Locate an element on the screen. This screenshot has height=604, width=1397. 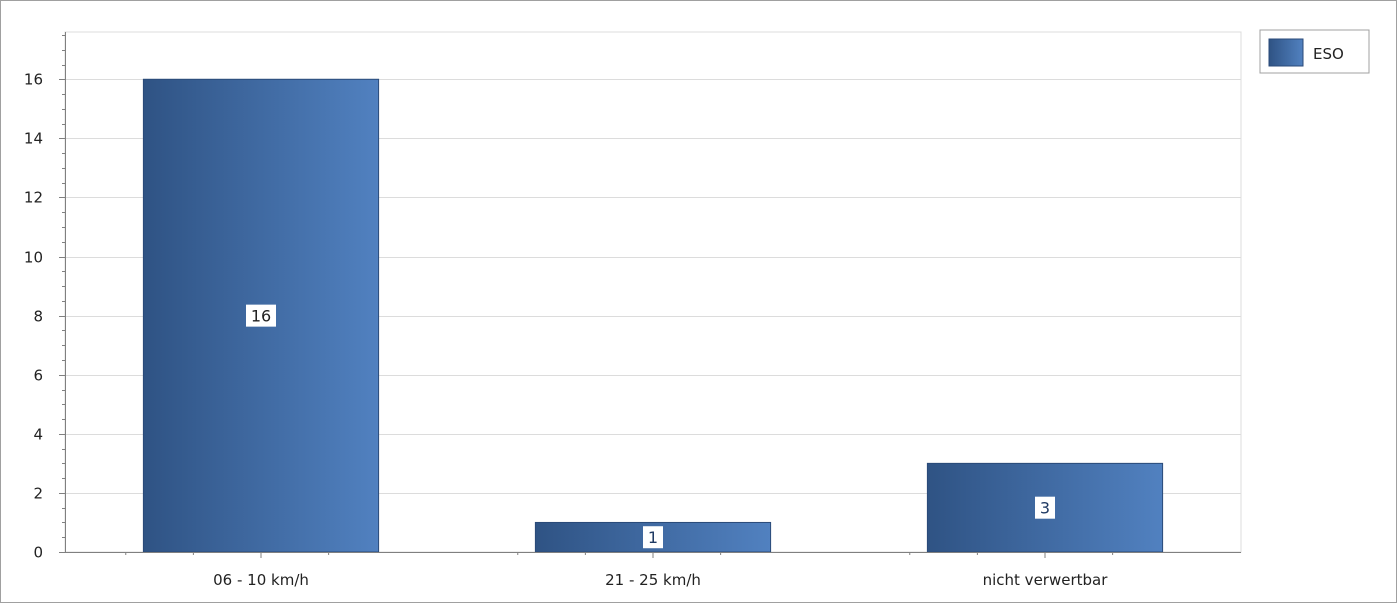
data-label: 16 is located at coordinates (261, 316).